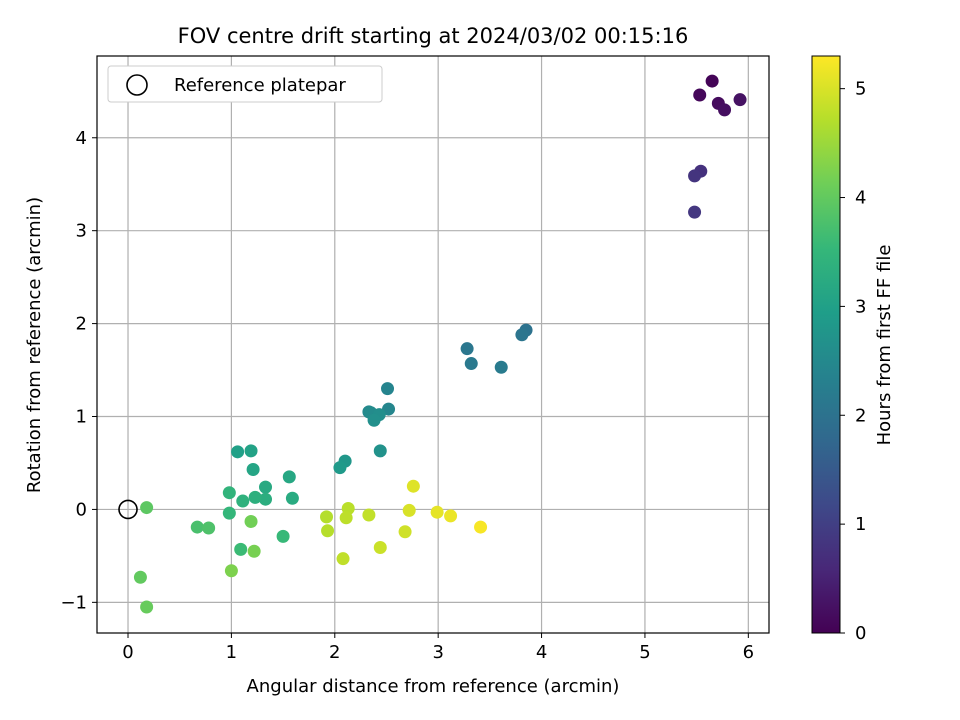 Image resolution: width=960 pixels, height=720 pixels. What do you see at coordinates (81, 324) in the screenshot?
I see `y-tick-label: 2` at bounding box center [81, 324].